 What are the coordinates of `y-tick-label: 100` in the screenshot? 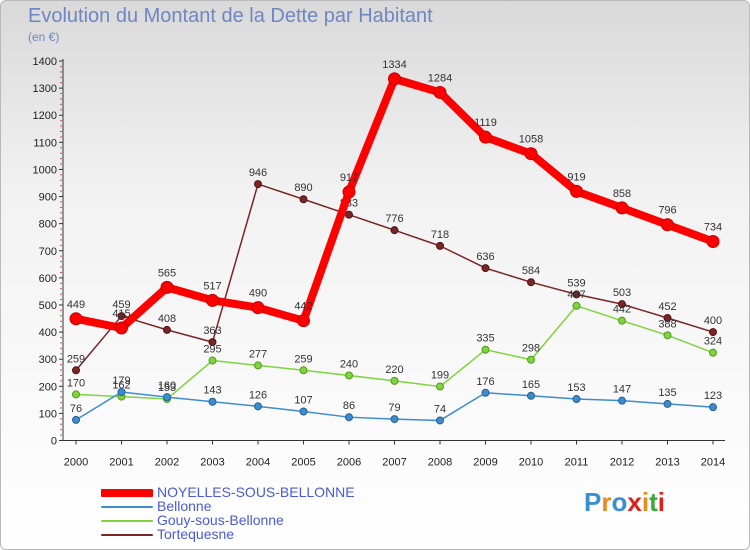 It's located at (48, 414).